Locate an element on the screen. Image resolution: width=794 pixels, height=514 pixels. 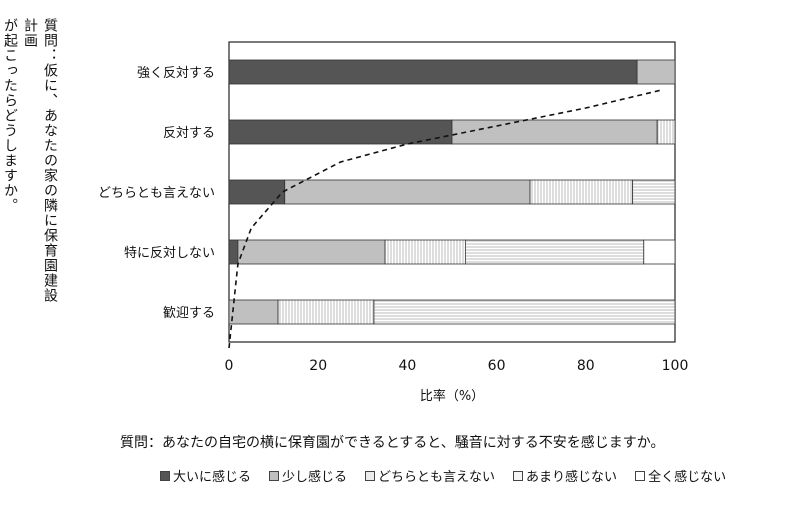
legend-label: 大いに感じる is located at coordinates (212, 477).